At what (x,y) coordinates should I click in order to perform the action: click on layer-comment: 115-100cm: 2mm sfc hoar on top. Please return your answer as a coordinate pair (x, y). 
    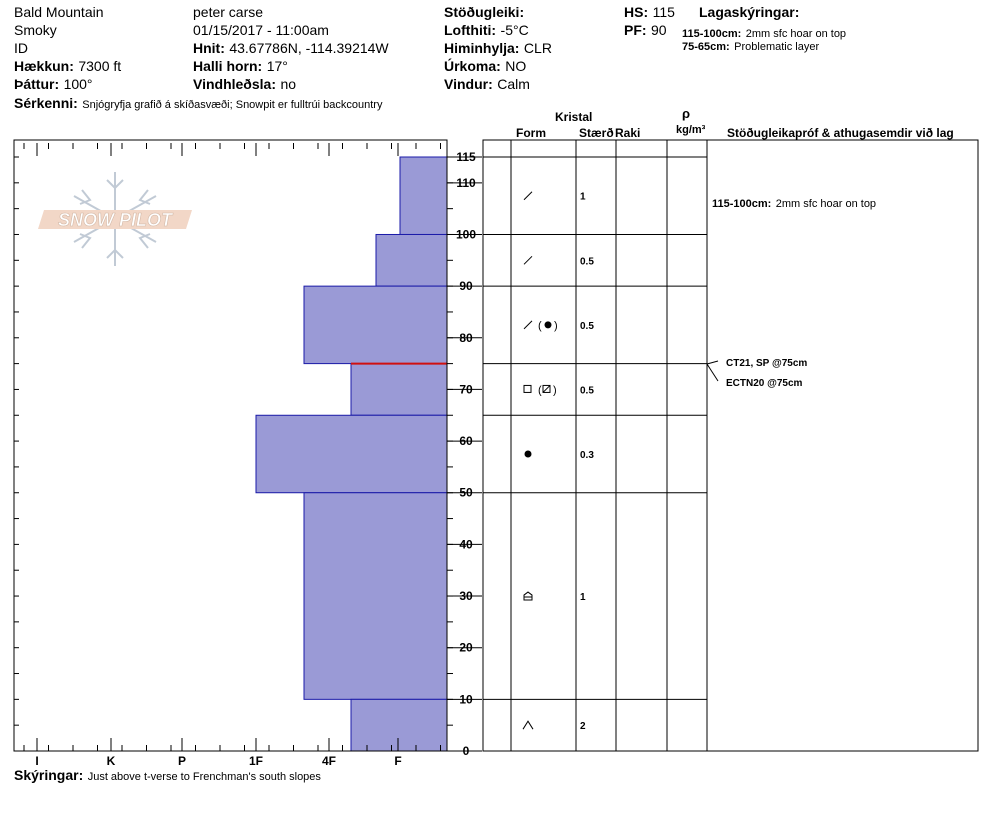
    Looking at the image, I should click on (794, 203).